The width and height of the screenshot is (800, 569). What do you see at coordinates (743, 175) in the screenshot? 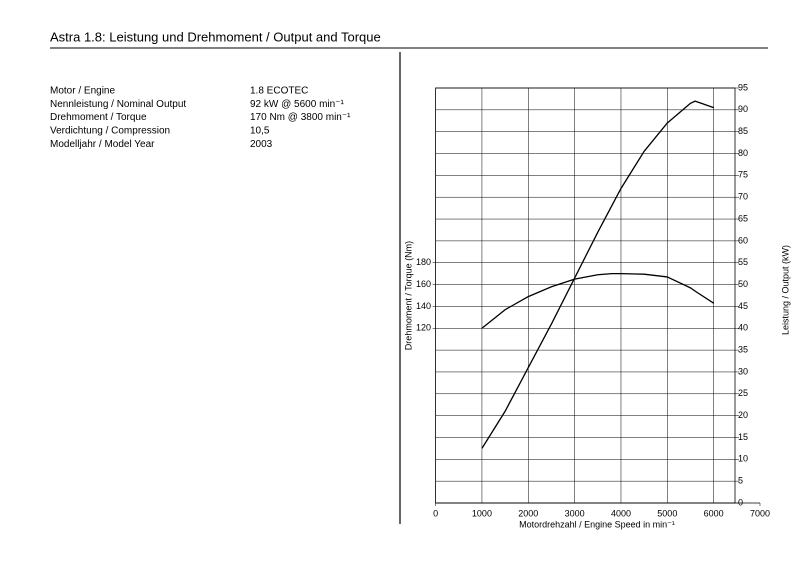
I see `y2-tick-label: 75` at bounding box center [743, 175].